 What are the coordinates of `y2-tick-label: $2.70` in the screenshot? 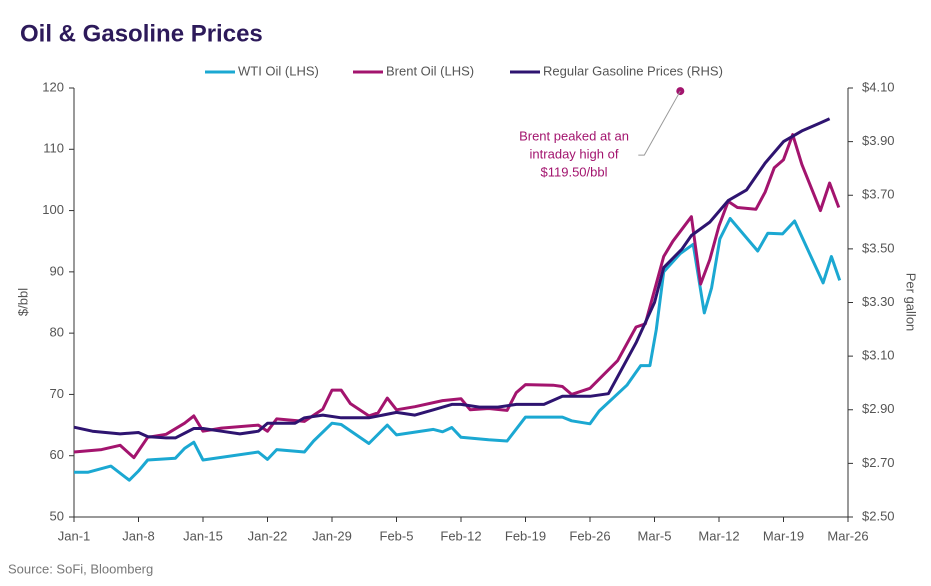 It's located at (878, 462).